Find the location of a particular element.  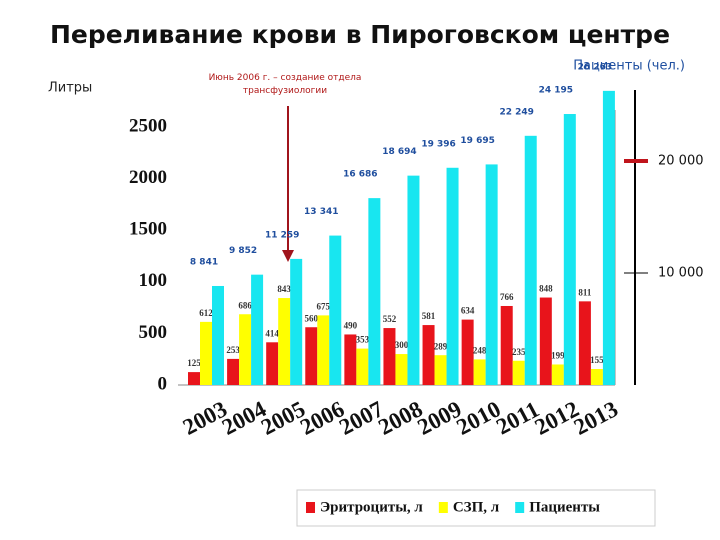

y2-axis-label: Пациенты (чел.) is located at coordinates (629, 66).